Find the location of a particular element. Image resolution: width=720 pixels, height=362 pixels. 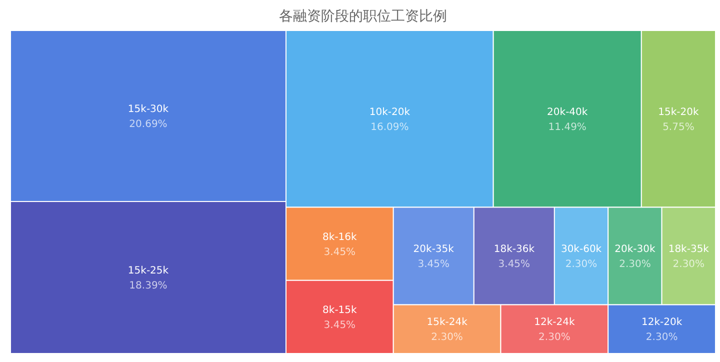

category-label: 8k-16k is located at coordinates (340, 237).